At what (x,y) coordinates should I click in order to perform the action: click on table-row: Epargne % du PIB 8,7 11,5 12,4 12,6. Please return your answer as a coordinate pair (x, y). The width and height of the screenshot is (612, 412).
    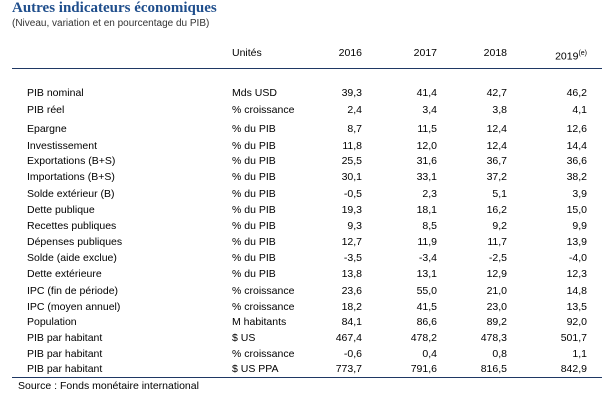
    Looking at the image, I should click on (307, 129).